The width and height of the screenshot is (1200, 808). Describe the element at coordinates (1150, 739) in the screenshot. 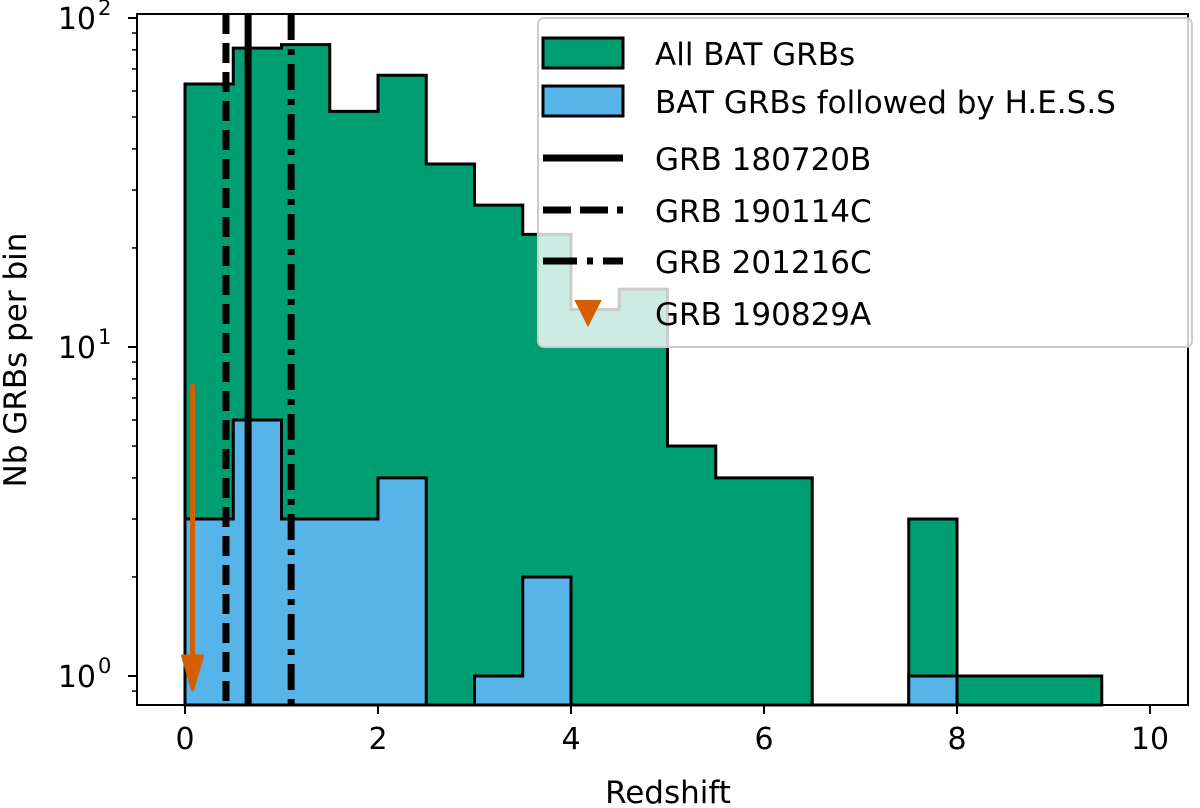

I see `x-tick-label: 10` at that location.